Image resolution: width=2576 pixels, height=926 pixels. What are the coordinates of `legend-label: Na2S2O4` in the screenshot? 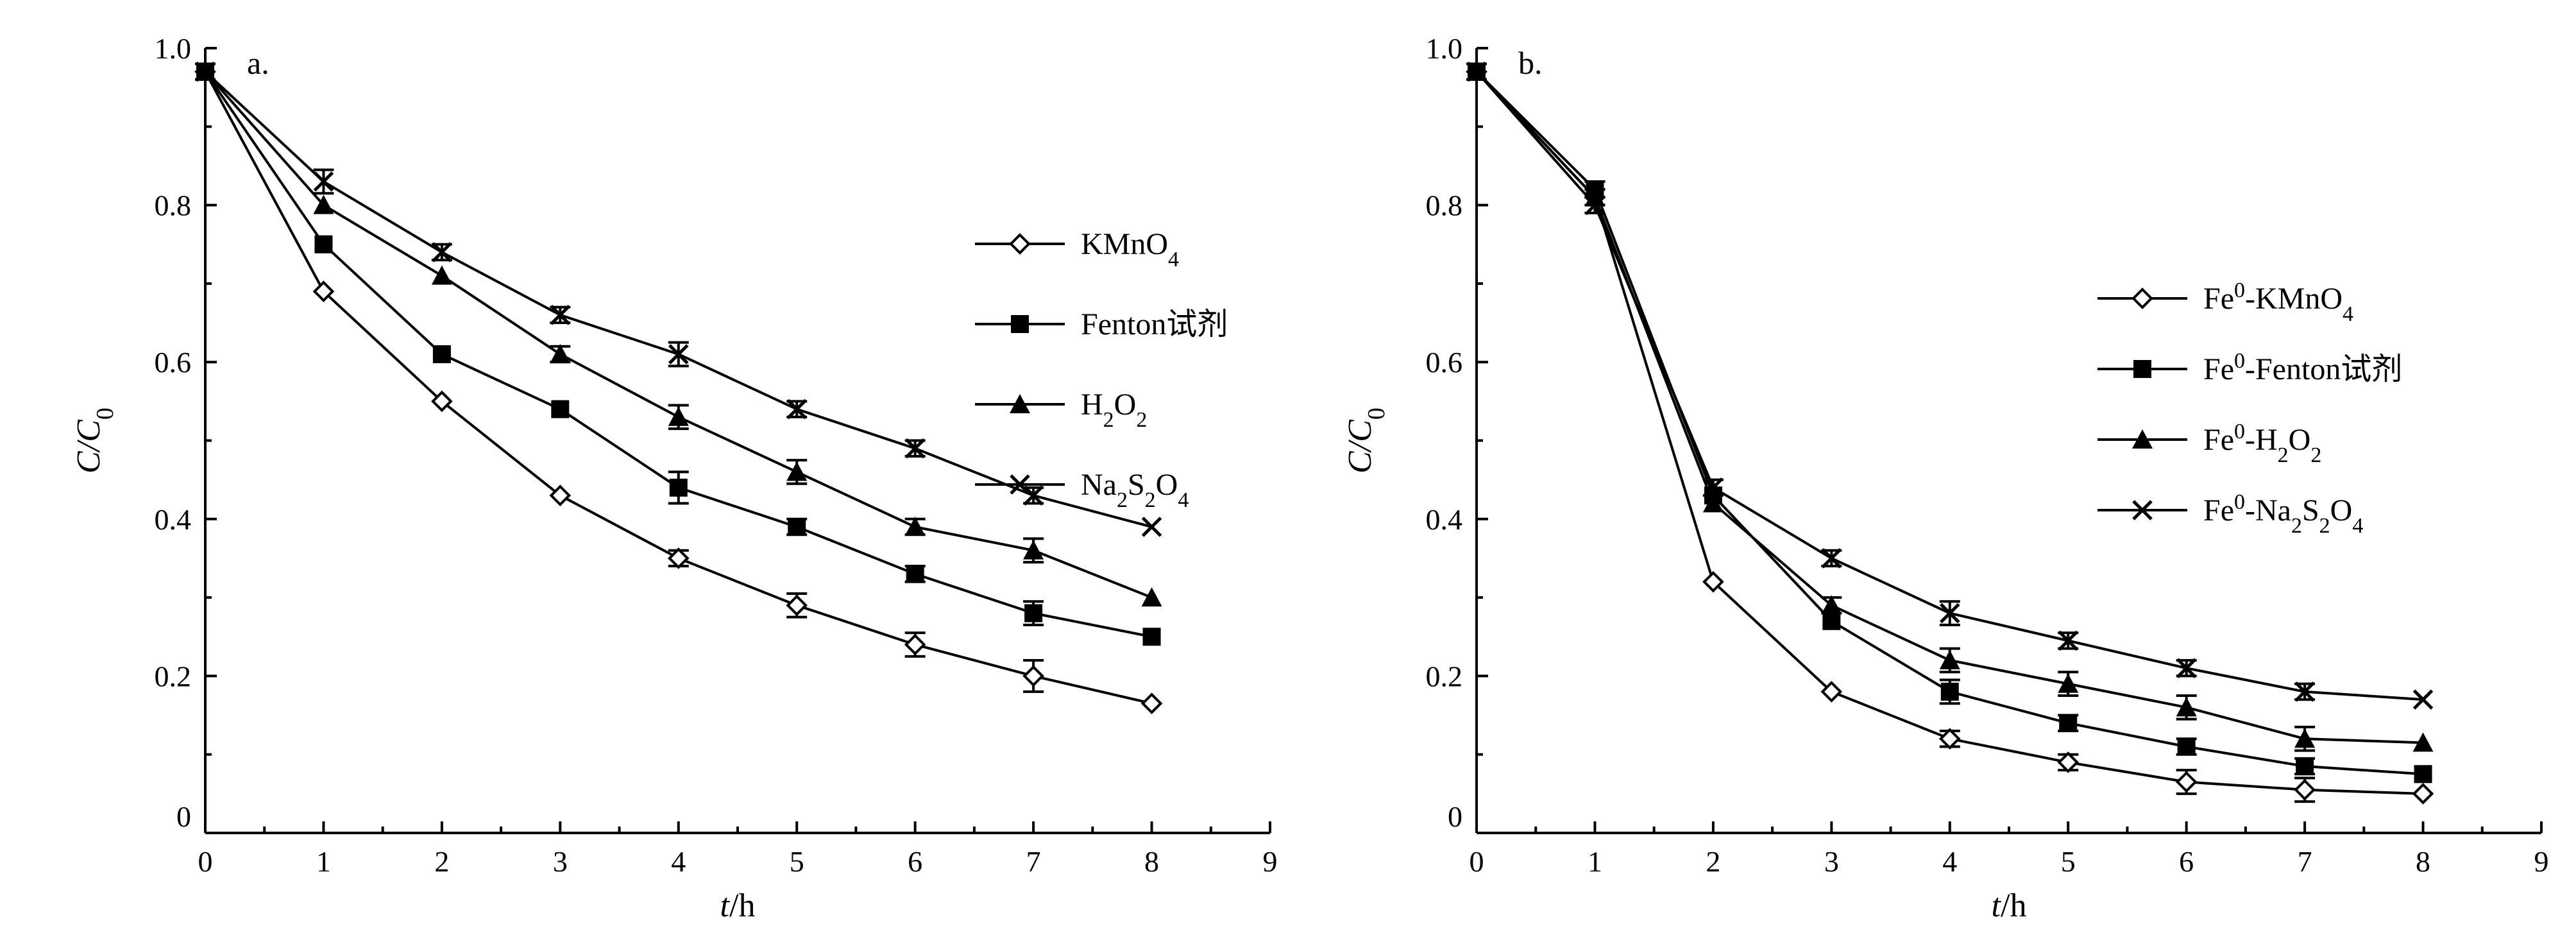 It's located at (1135, 490).